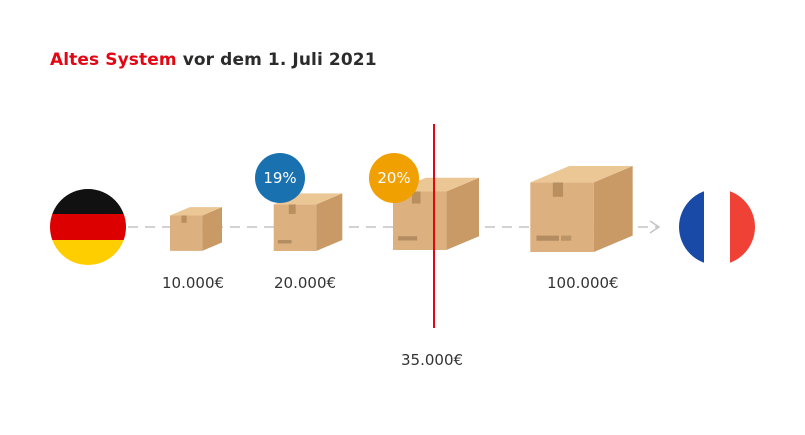  What do you see at coordinates (305, 283) in the screenshot?
I see `threshold-label-20000: 20.000€` at bounding box center [305, 283].